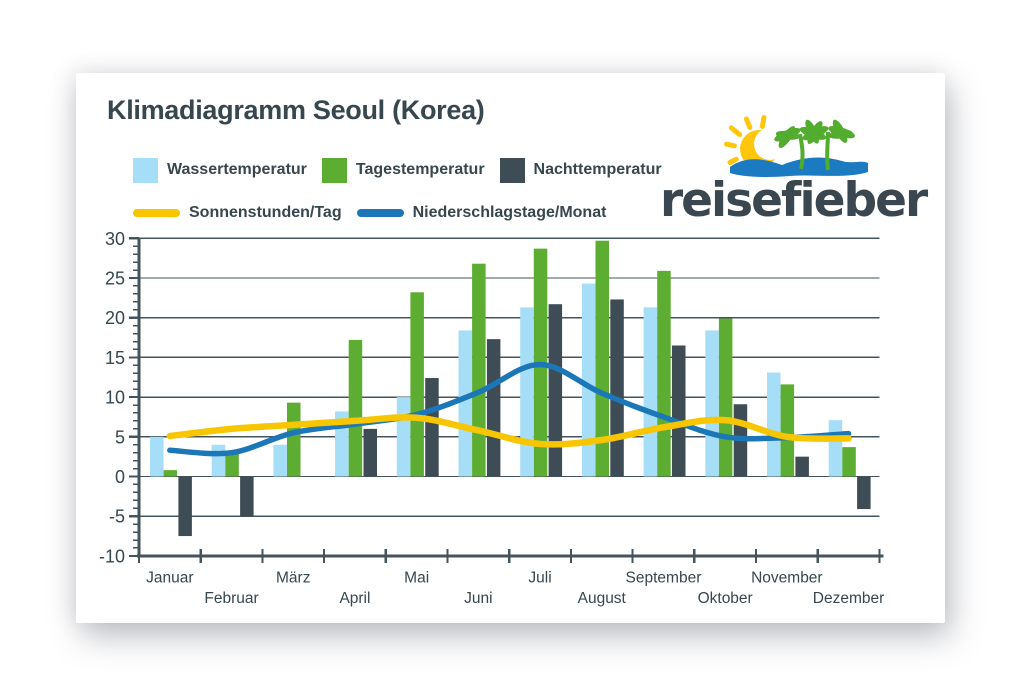 The image size is (1020, 700). What do you see at coordinates (265, 212) in the screenshot?
I see `legend-label: Sonnenstunden/Tag` at bounding box center [265, 212].